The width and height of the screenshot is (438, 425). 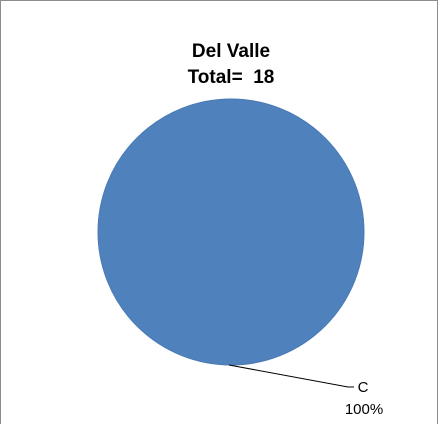 I want to click on data-label-category: C, so click(x=363, y=387).